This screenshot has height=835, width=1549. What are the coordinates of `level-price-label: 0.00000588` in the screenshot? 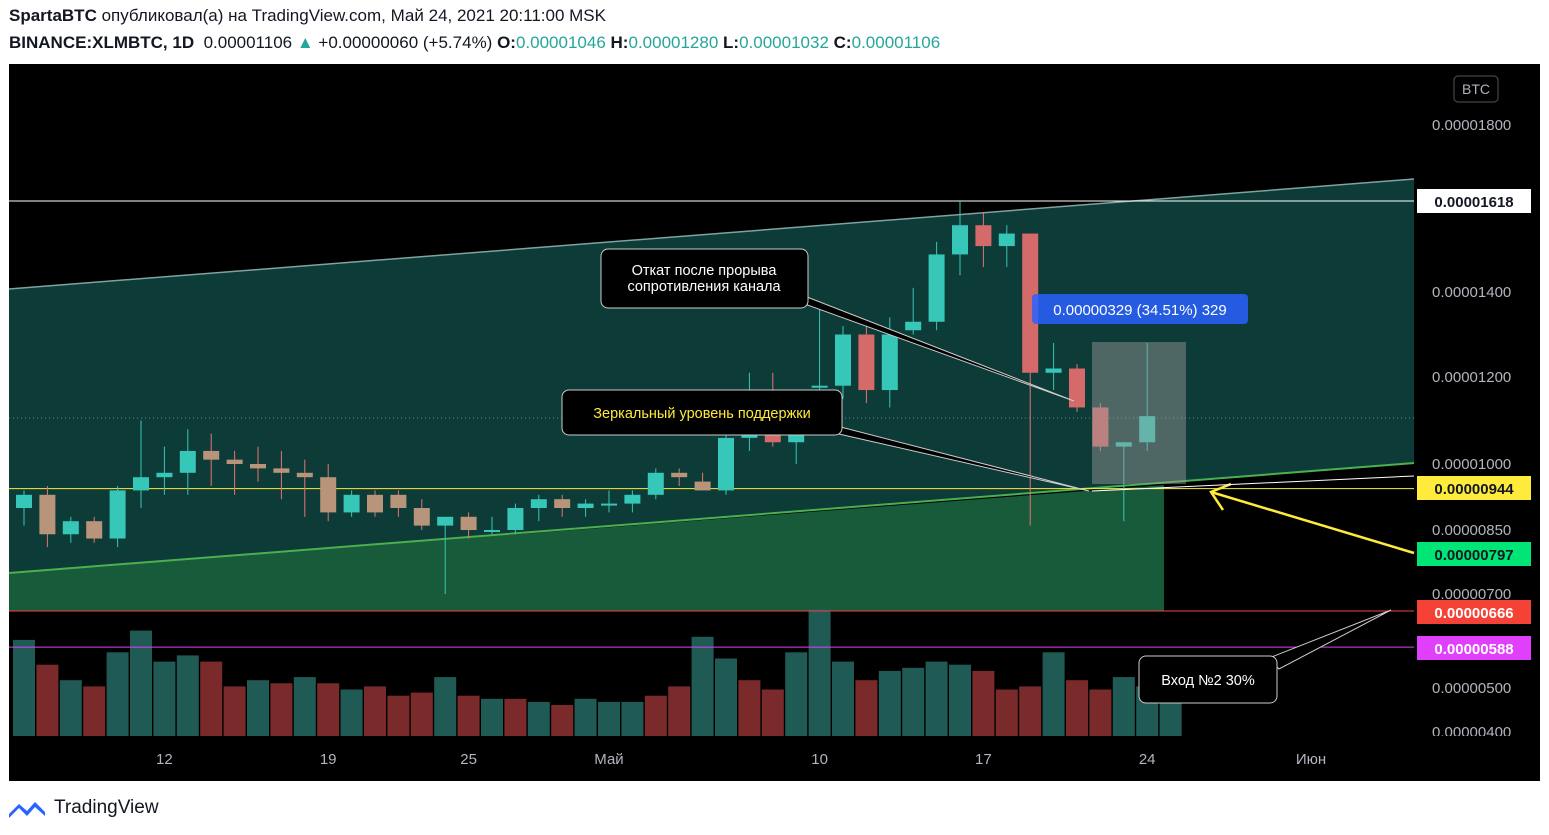 It's located at (1473, 649).